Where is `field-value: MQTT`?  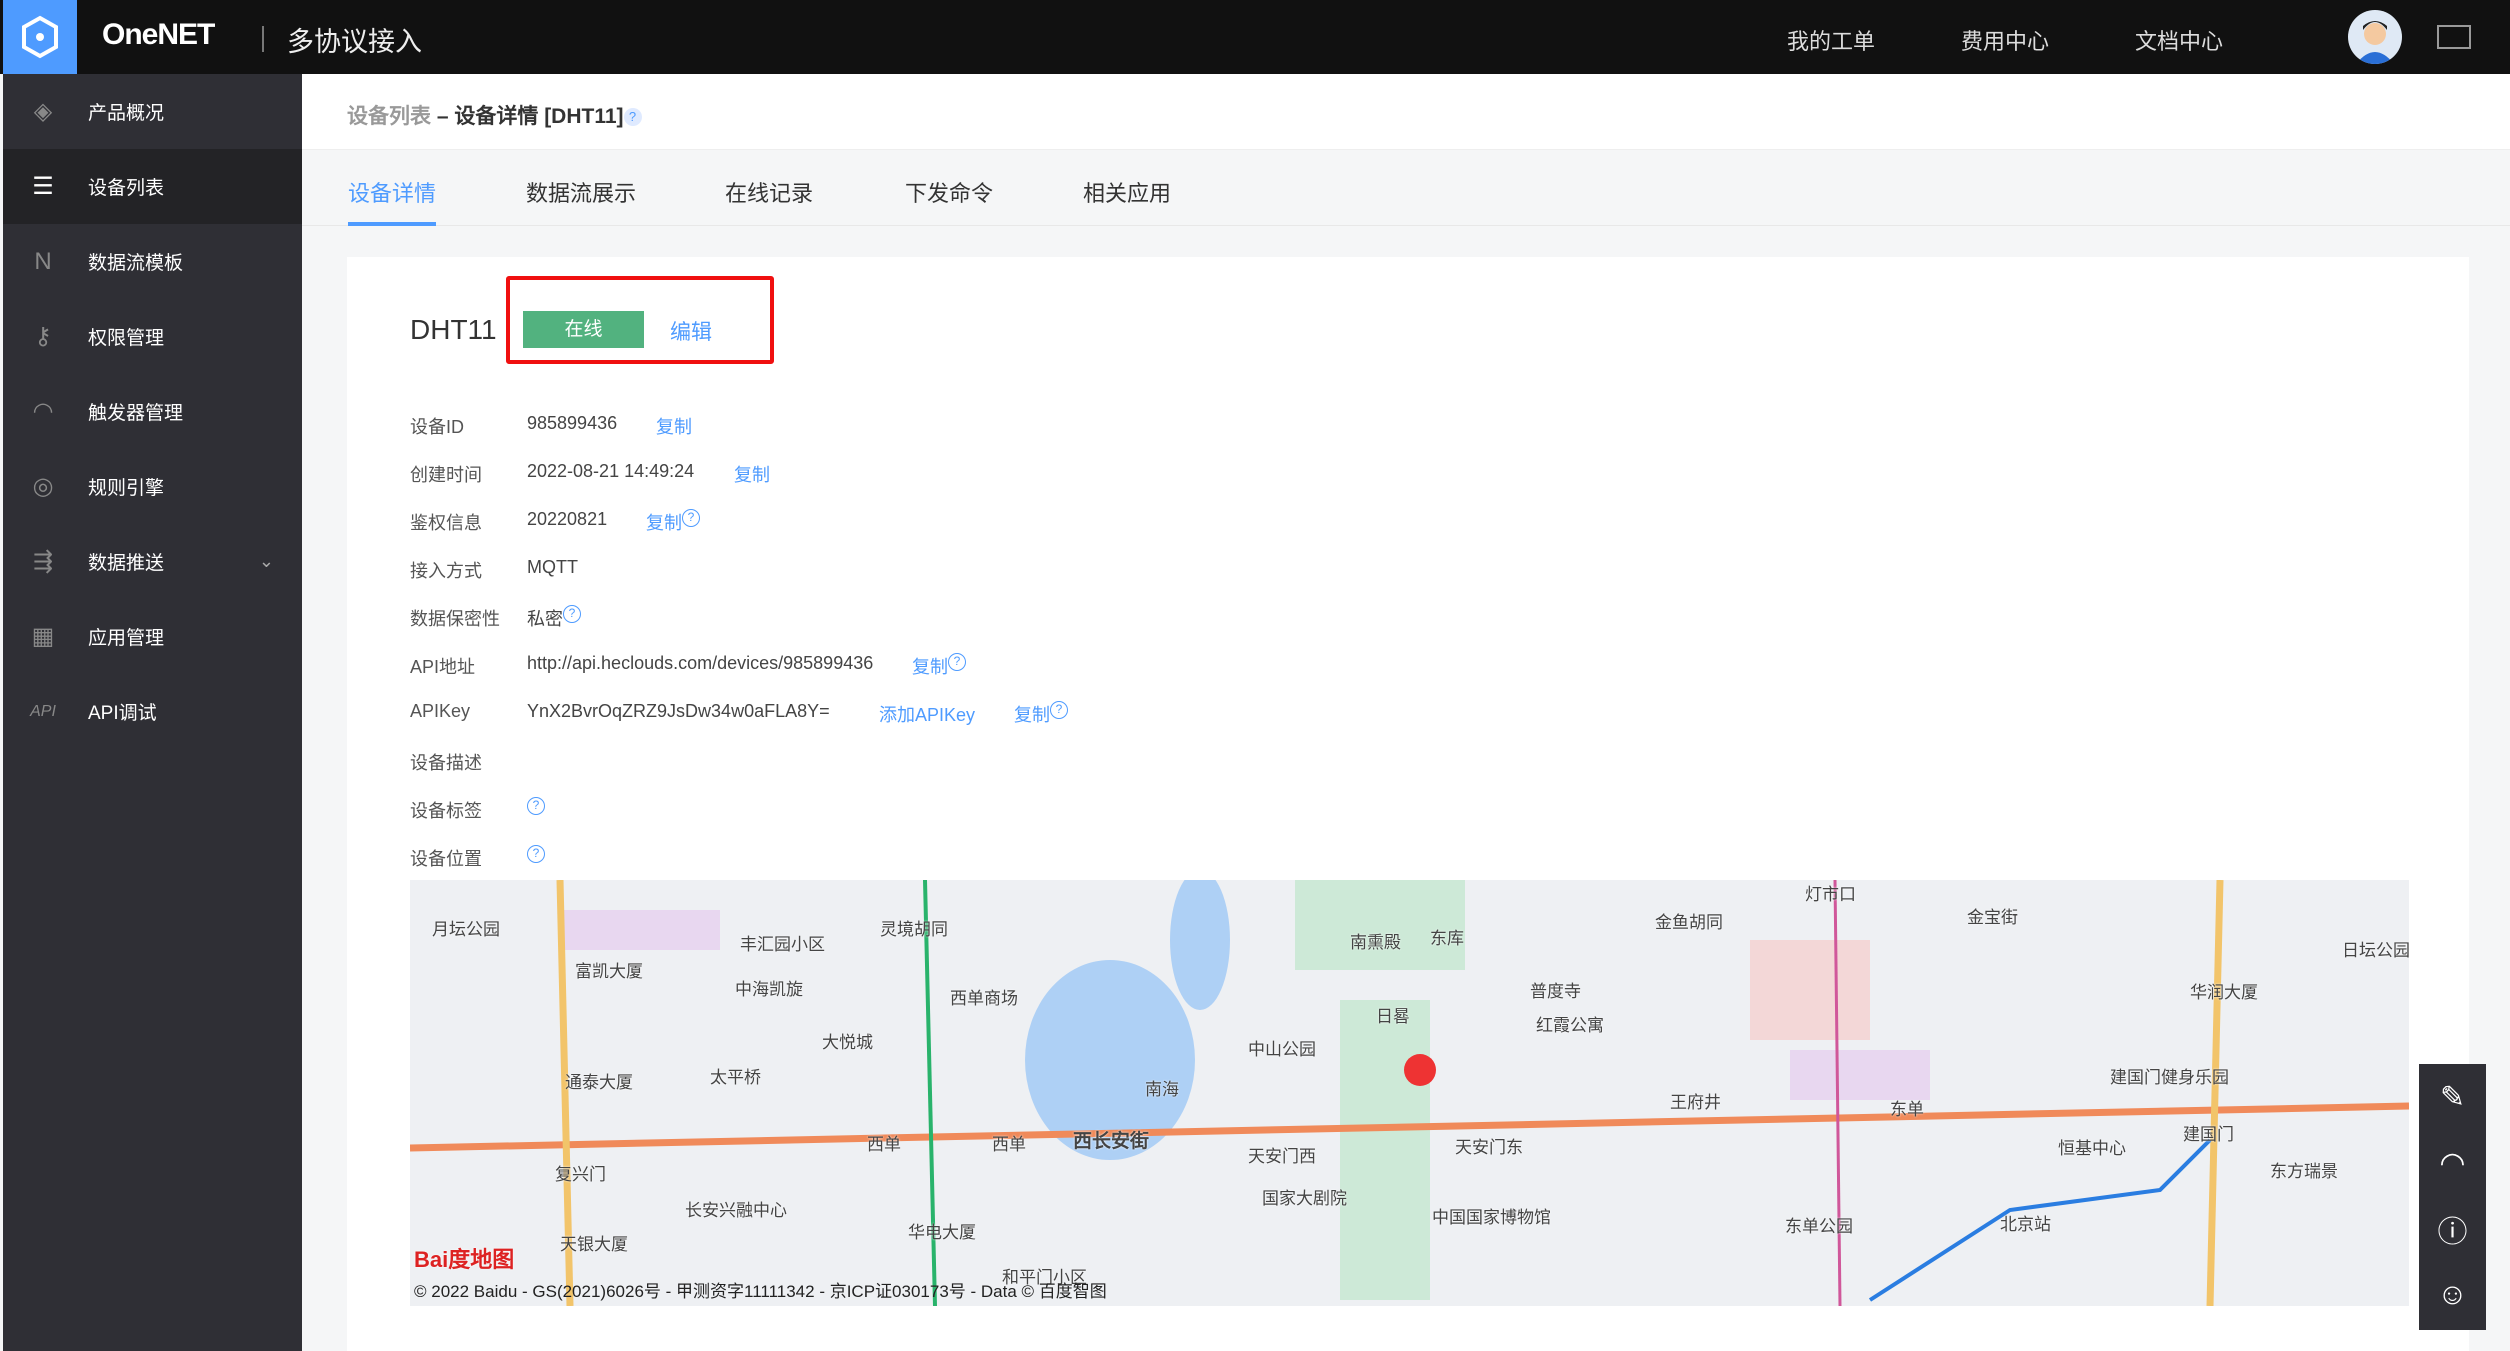 field-value: MQTT is located at coordinates (552, 567).